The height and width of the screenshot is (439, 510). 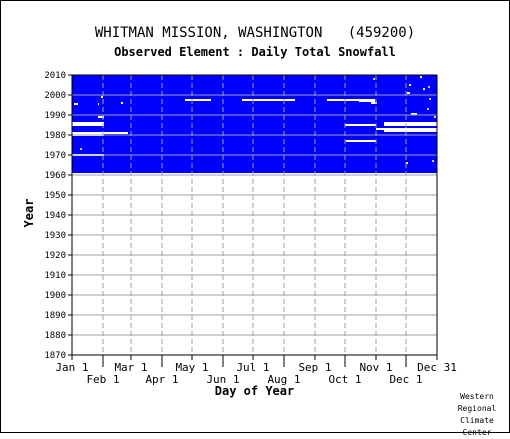 I want to click on credit-line-2: Regional, so click(x=477, y=408).